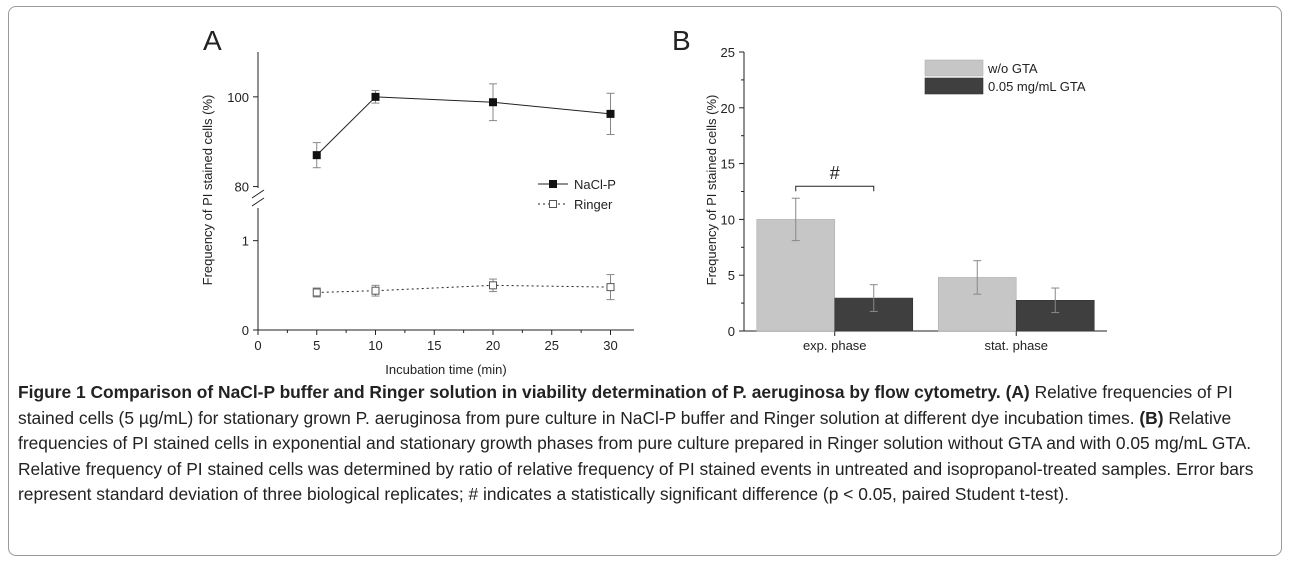 This screenshot has height=562, width=1290. Describe the element at coordinates (681, 40) in the screenshot. I see `panel-b-label: B` at that location.